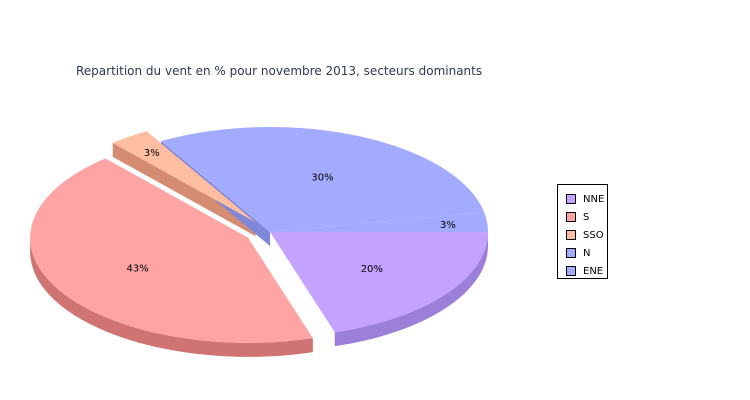  I want to click on pie-slice-side-s, so click(171, 297).